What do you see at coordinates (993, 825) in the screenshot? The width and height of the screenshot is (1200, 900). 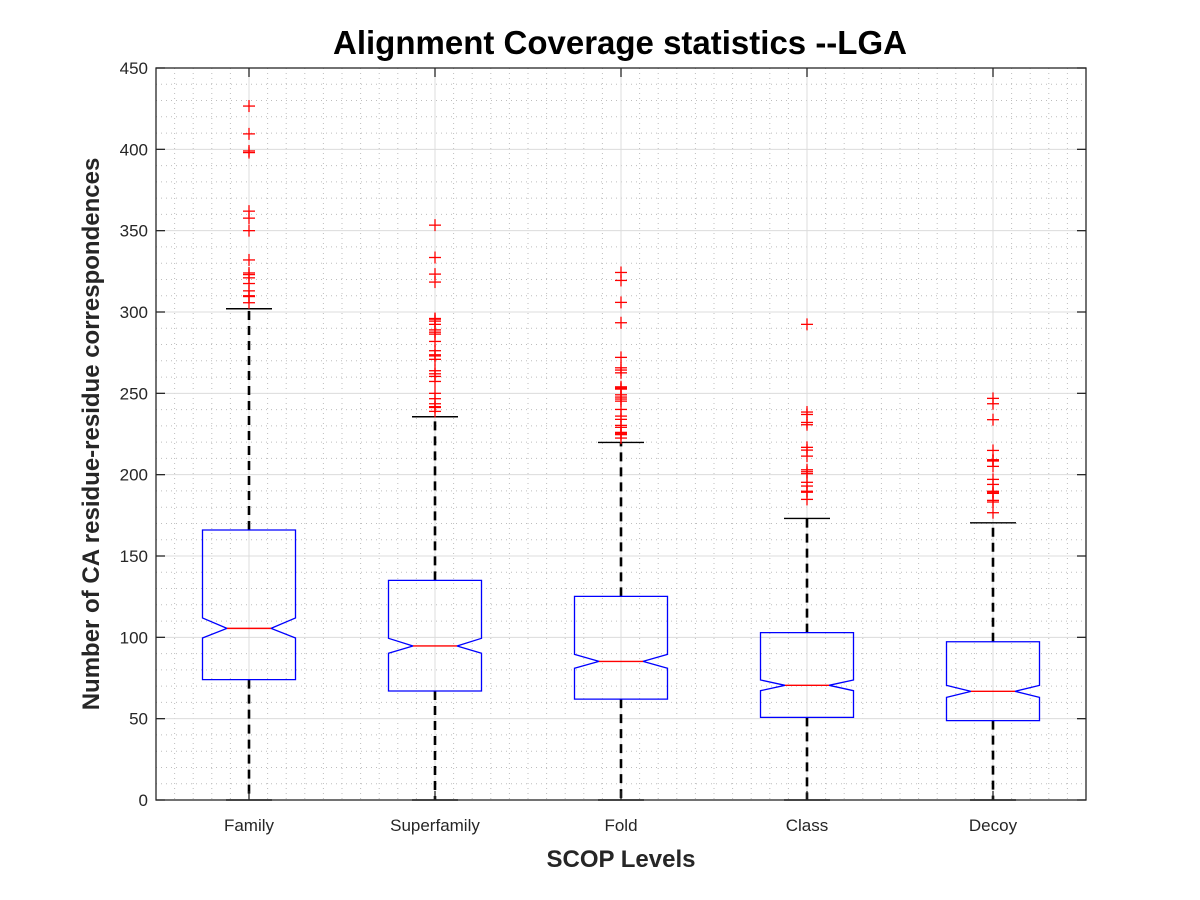 I see `x-tick-label: Decoy` at bounding box center [993, 825].